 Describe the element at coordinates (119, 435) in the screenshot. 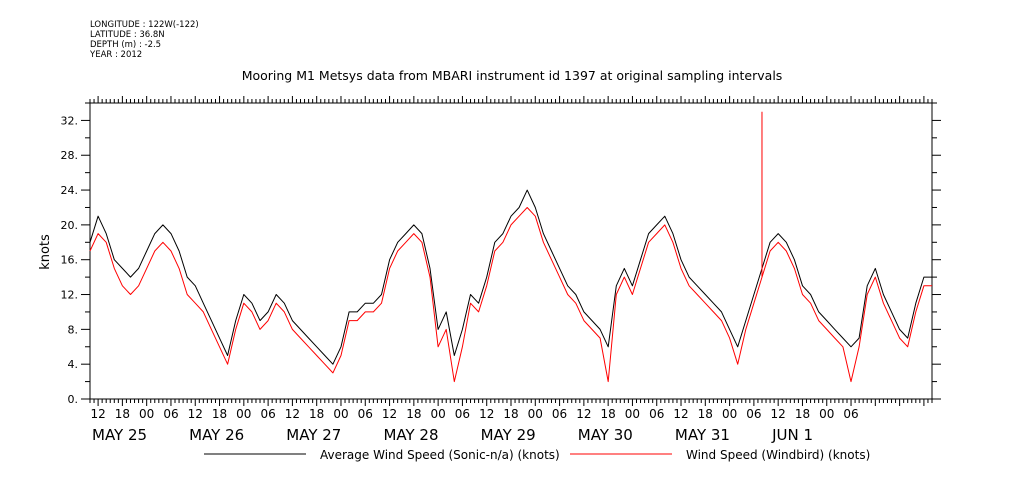

I see `x-day-label: MAY 25` at that location.